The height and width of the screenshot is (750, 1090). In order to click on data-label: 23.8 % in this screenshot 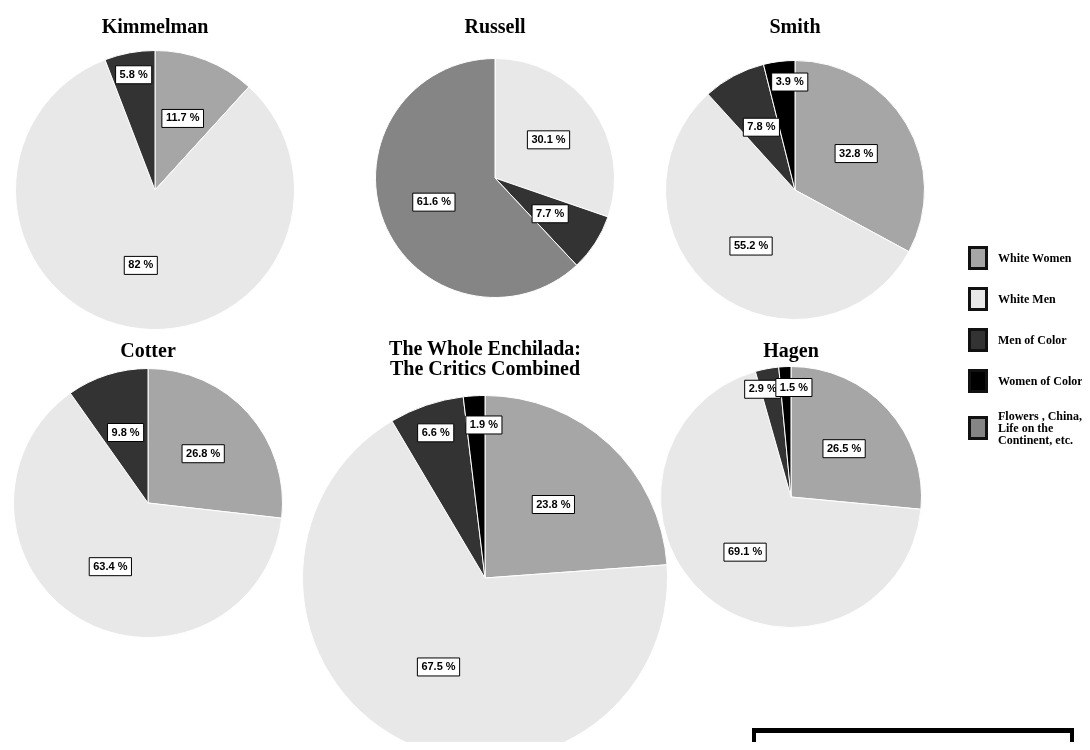, I will do `click(553, 503)`.